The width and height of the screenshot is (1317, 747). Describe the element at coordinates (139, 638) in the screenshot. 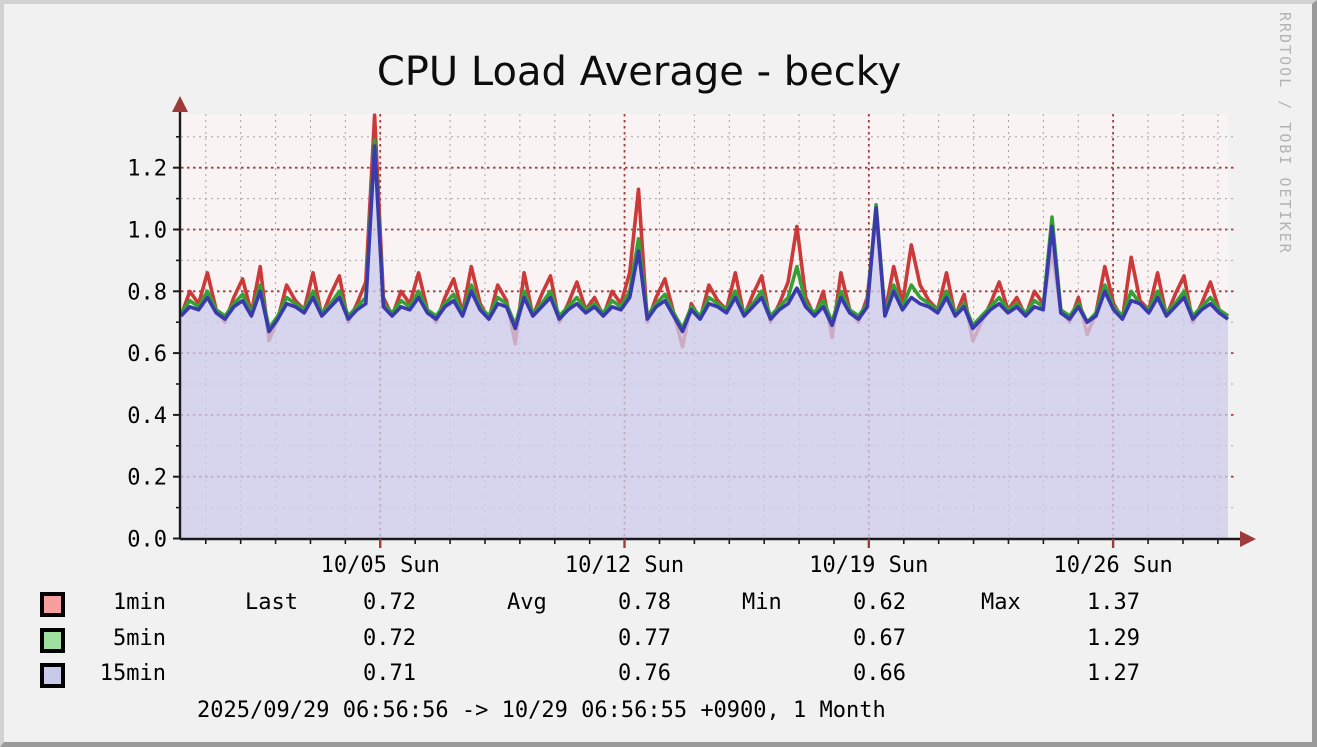

I see `legend-label-5min: 5min` at that location.